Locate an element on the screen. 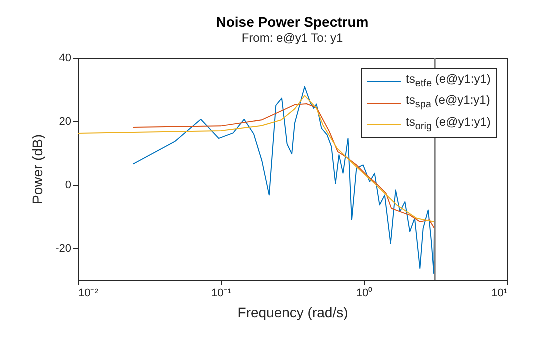 This screenshot has width=560, height=337. y-tick-label: 20 is located at coordinates (65, 122).